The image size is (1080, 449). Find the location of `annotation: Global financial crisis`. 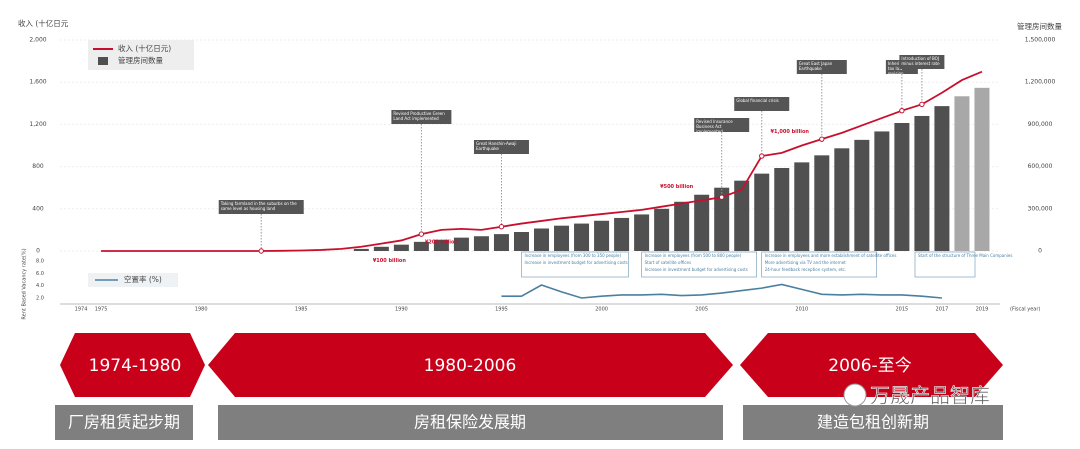

annotation: Global financial crisis is located at coordinates (757, 100).